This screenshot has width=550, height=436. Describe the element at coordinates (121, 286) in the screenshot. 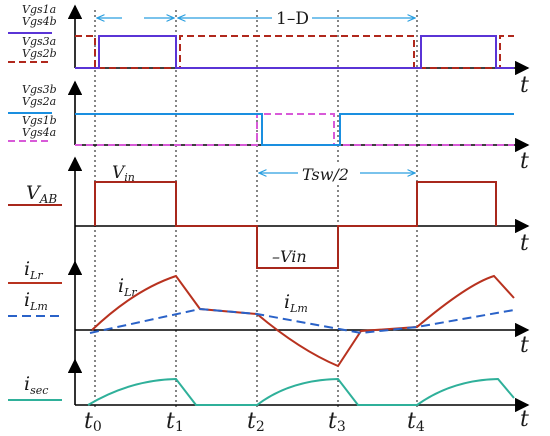

I see `ilr-curve-main: i` at that location.